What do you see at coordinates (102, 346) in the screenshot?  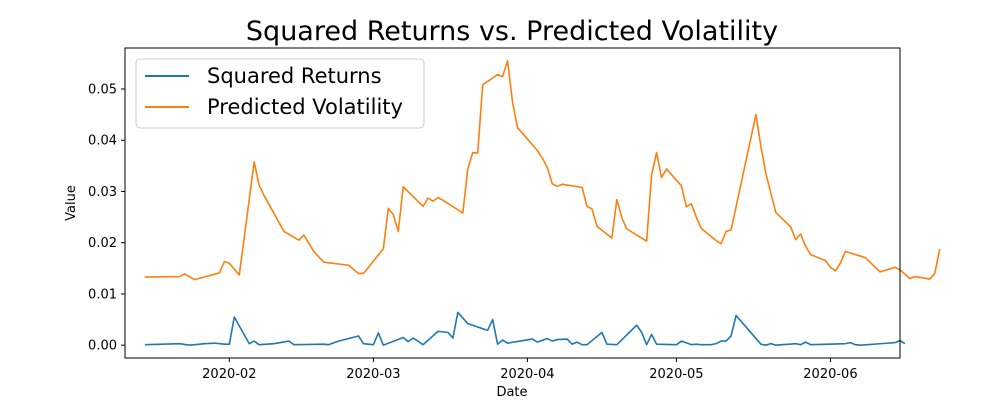 I see `y-tick-label: 0.00` at bounding box center [102, 346].